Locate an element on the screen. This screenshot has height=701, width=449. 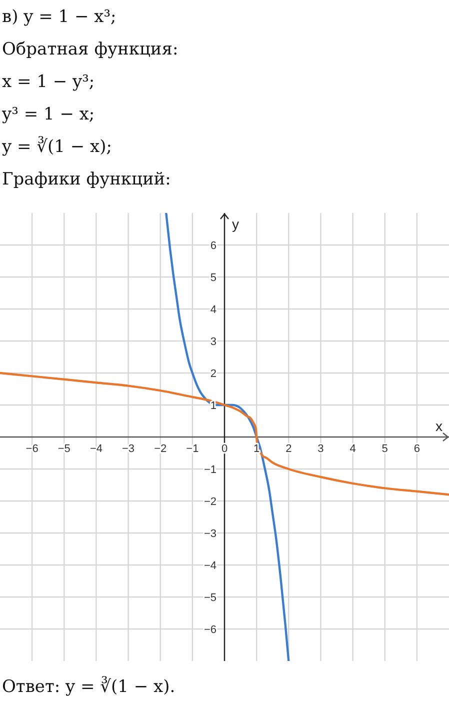
y-tick-label: −2 is located at coordinates (210, 502).